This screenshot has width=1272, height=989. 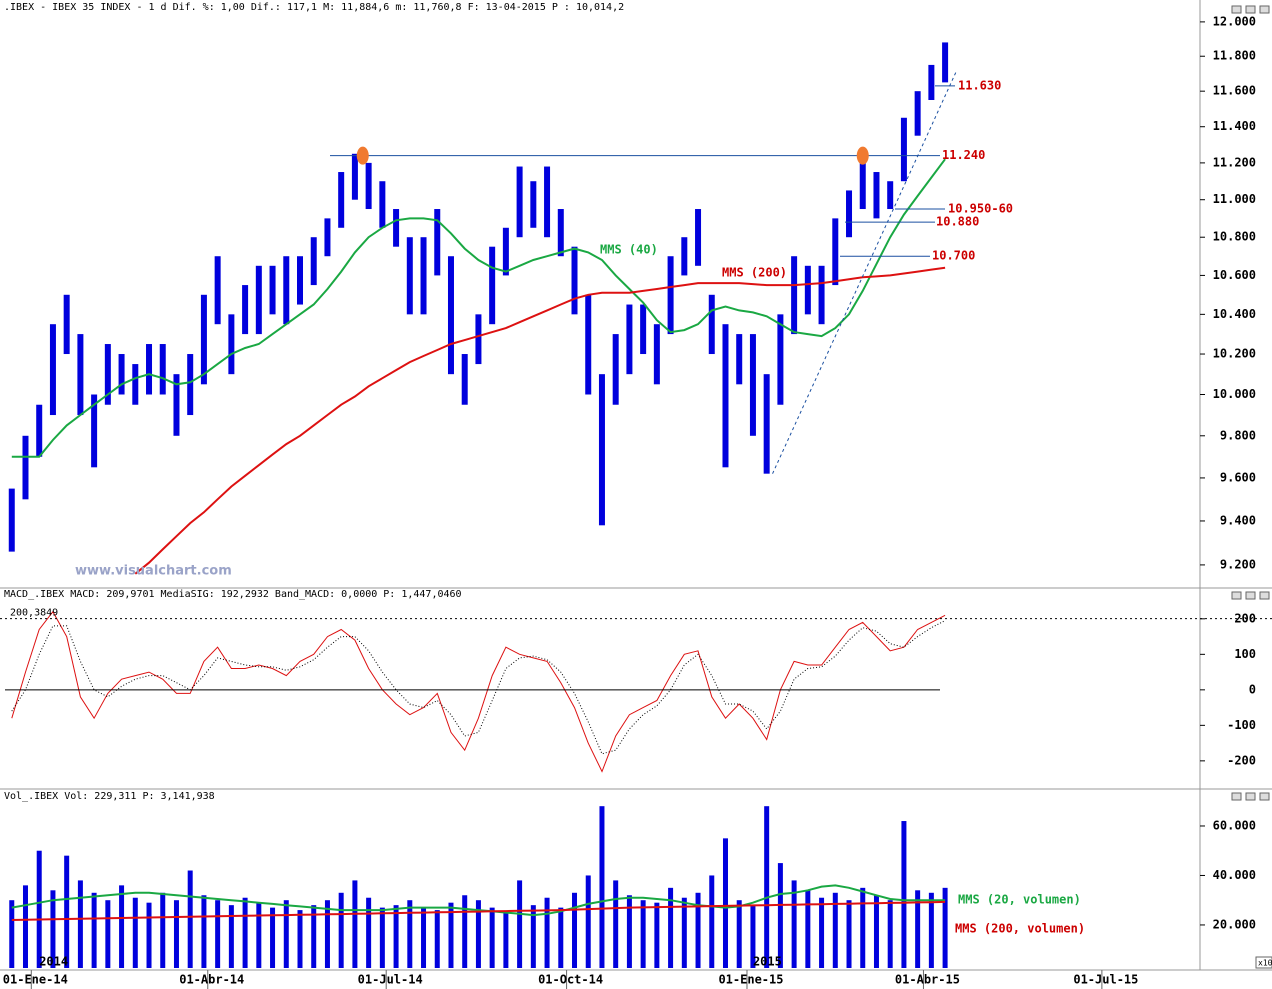 What do you see at coordinates (1234, 314) in the screenshot?
I see `y-tick-label: 10.400` at bounding box center [1234, 314].